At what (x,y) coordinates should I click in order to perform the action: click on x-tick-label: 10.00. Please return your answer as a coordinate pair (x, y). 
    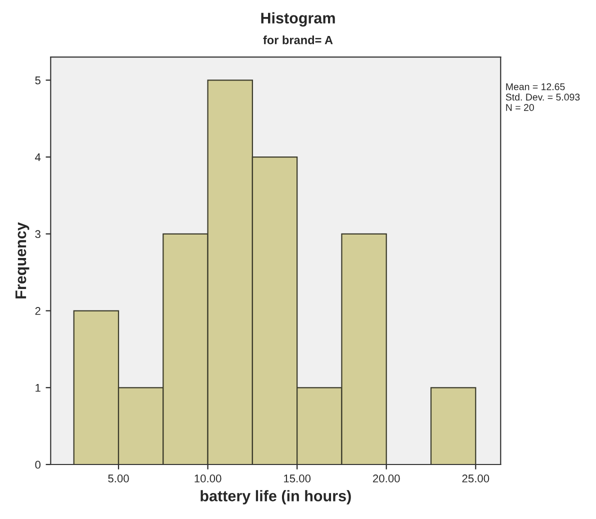
    Looking at the image, I should click on (208, 478).